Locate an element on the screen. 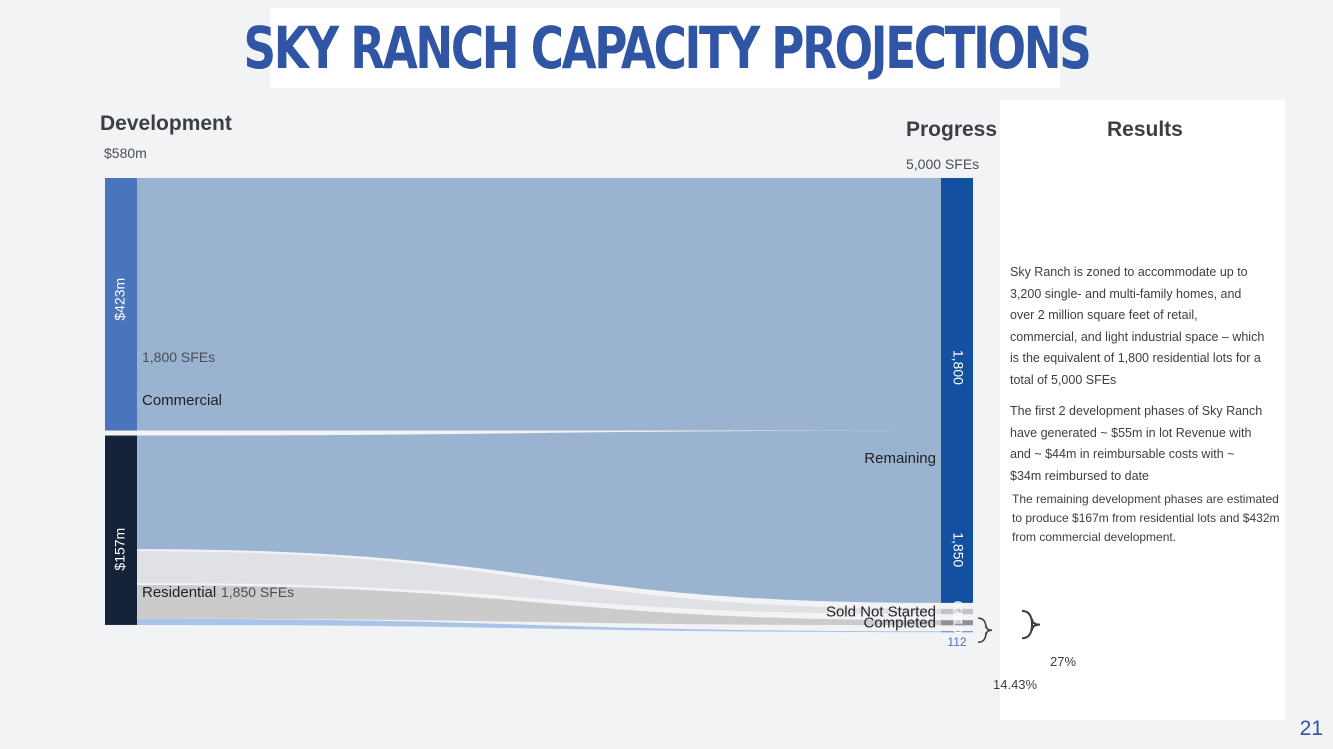 Image resolution: width=1333 pixels, height=749 pixels. remaining-segment-1850-label: 1,850 is located at coordinates (958, 549).